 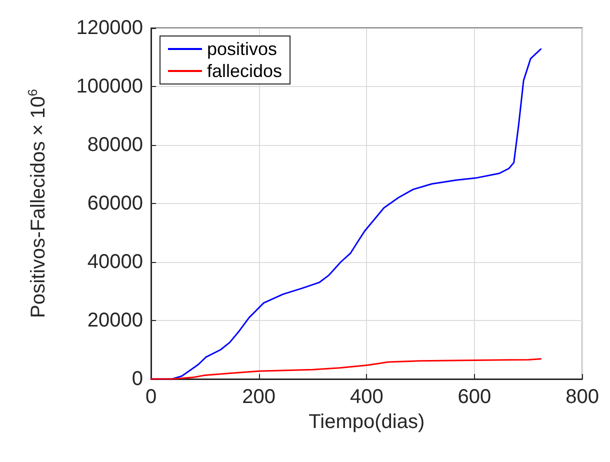 I want to click on y-tick-label: 60000, so click(x=115, y=203).